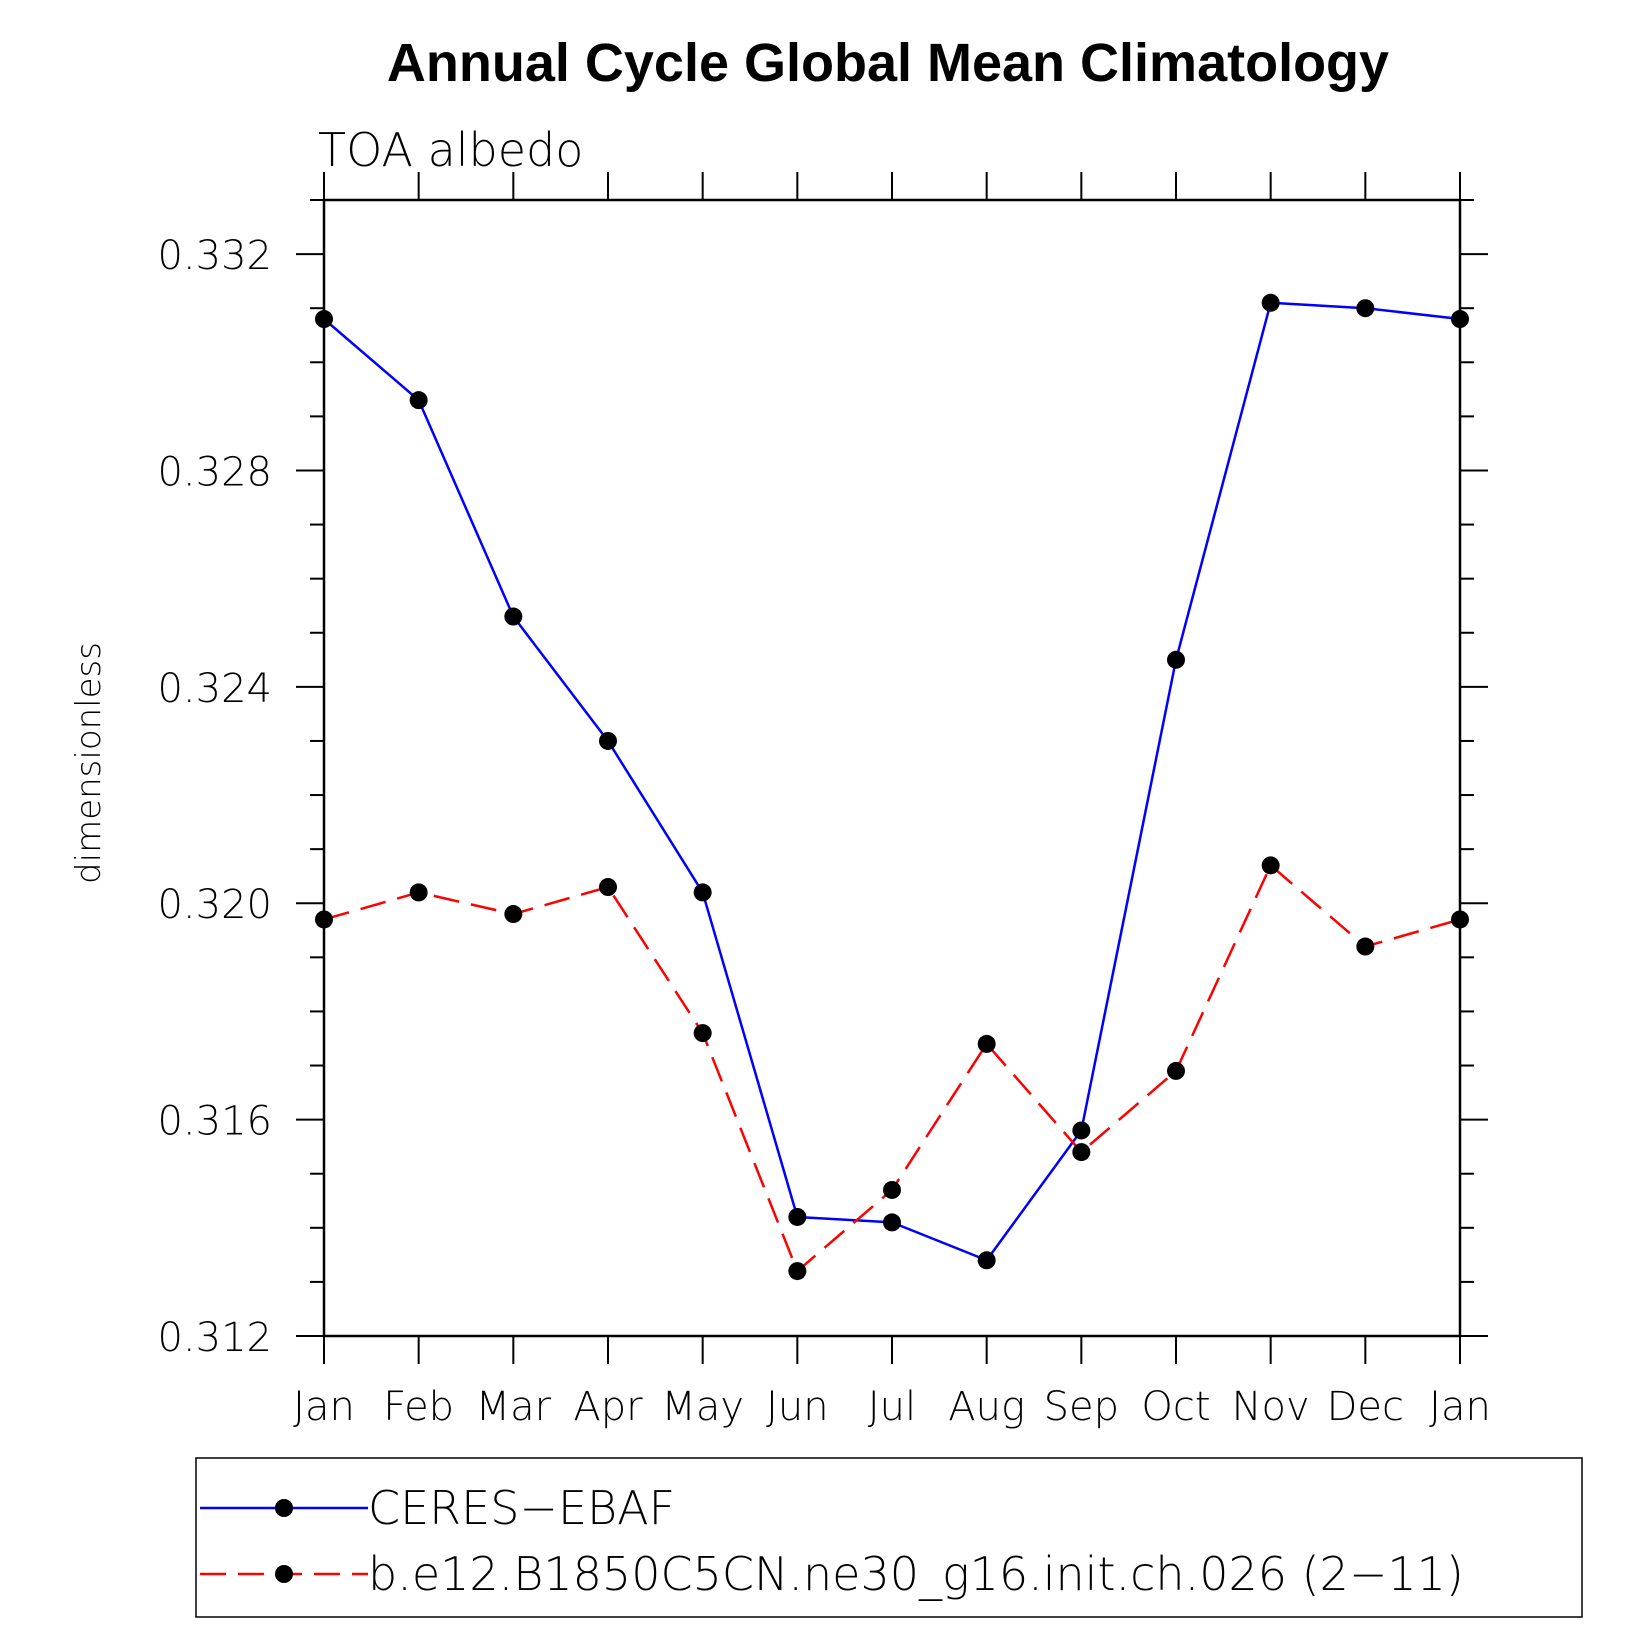 The width and height of the screenshot is (1641, 1641). Describe the element at coordinates (892, 1407) in the screenshot. I see `x-tick-label-6: Jul` at that location.